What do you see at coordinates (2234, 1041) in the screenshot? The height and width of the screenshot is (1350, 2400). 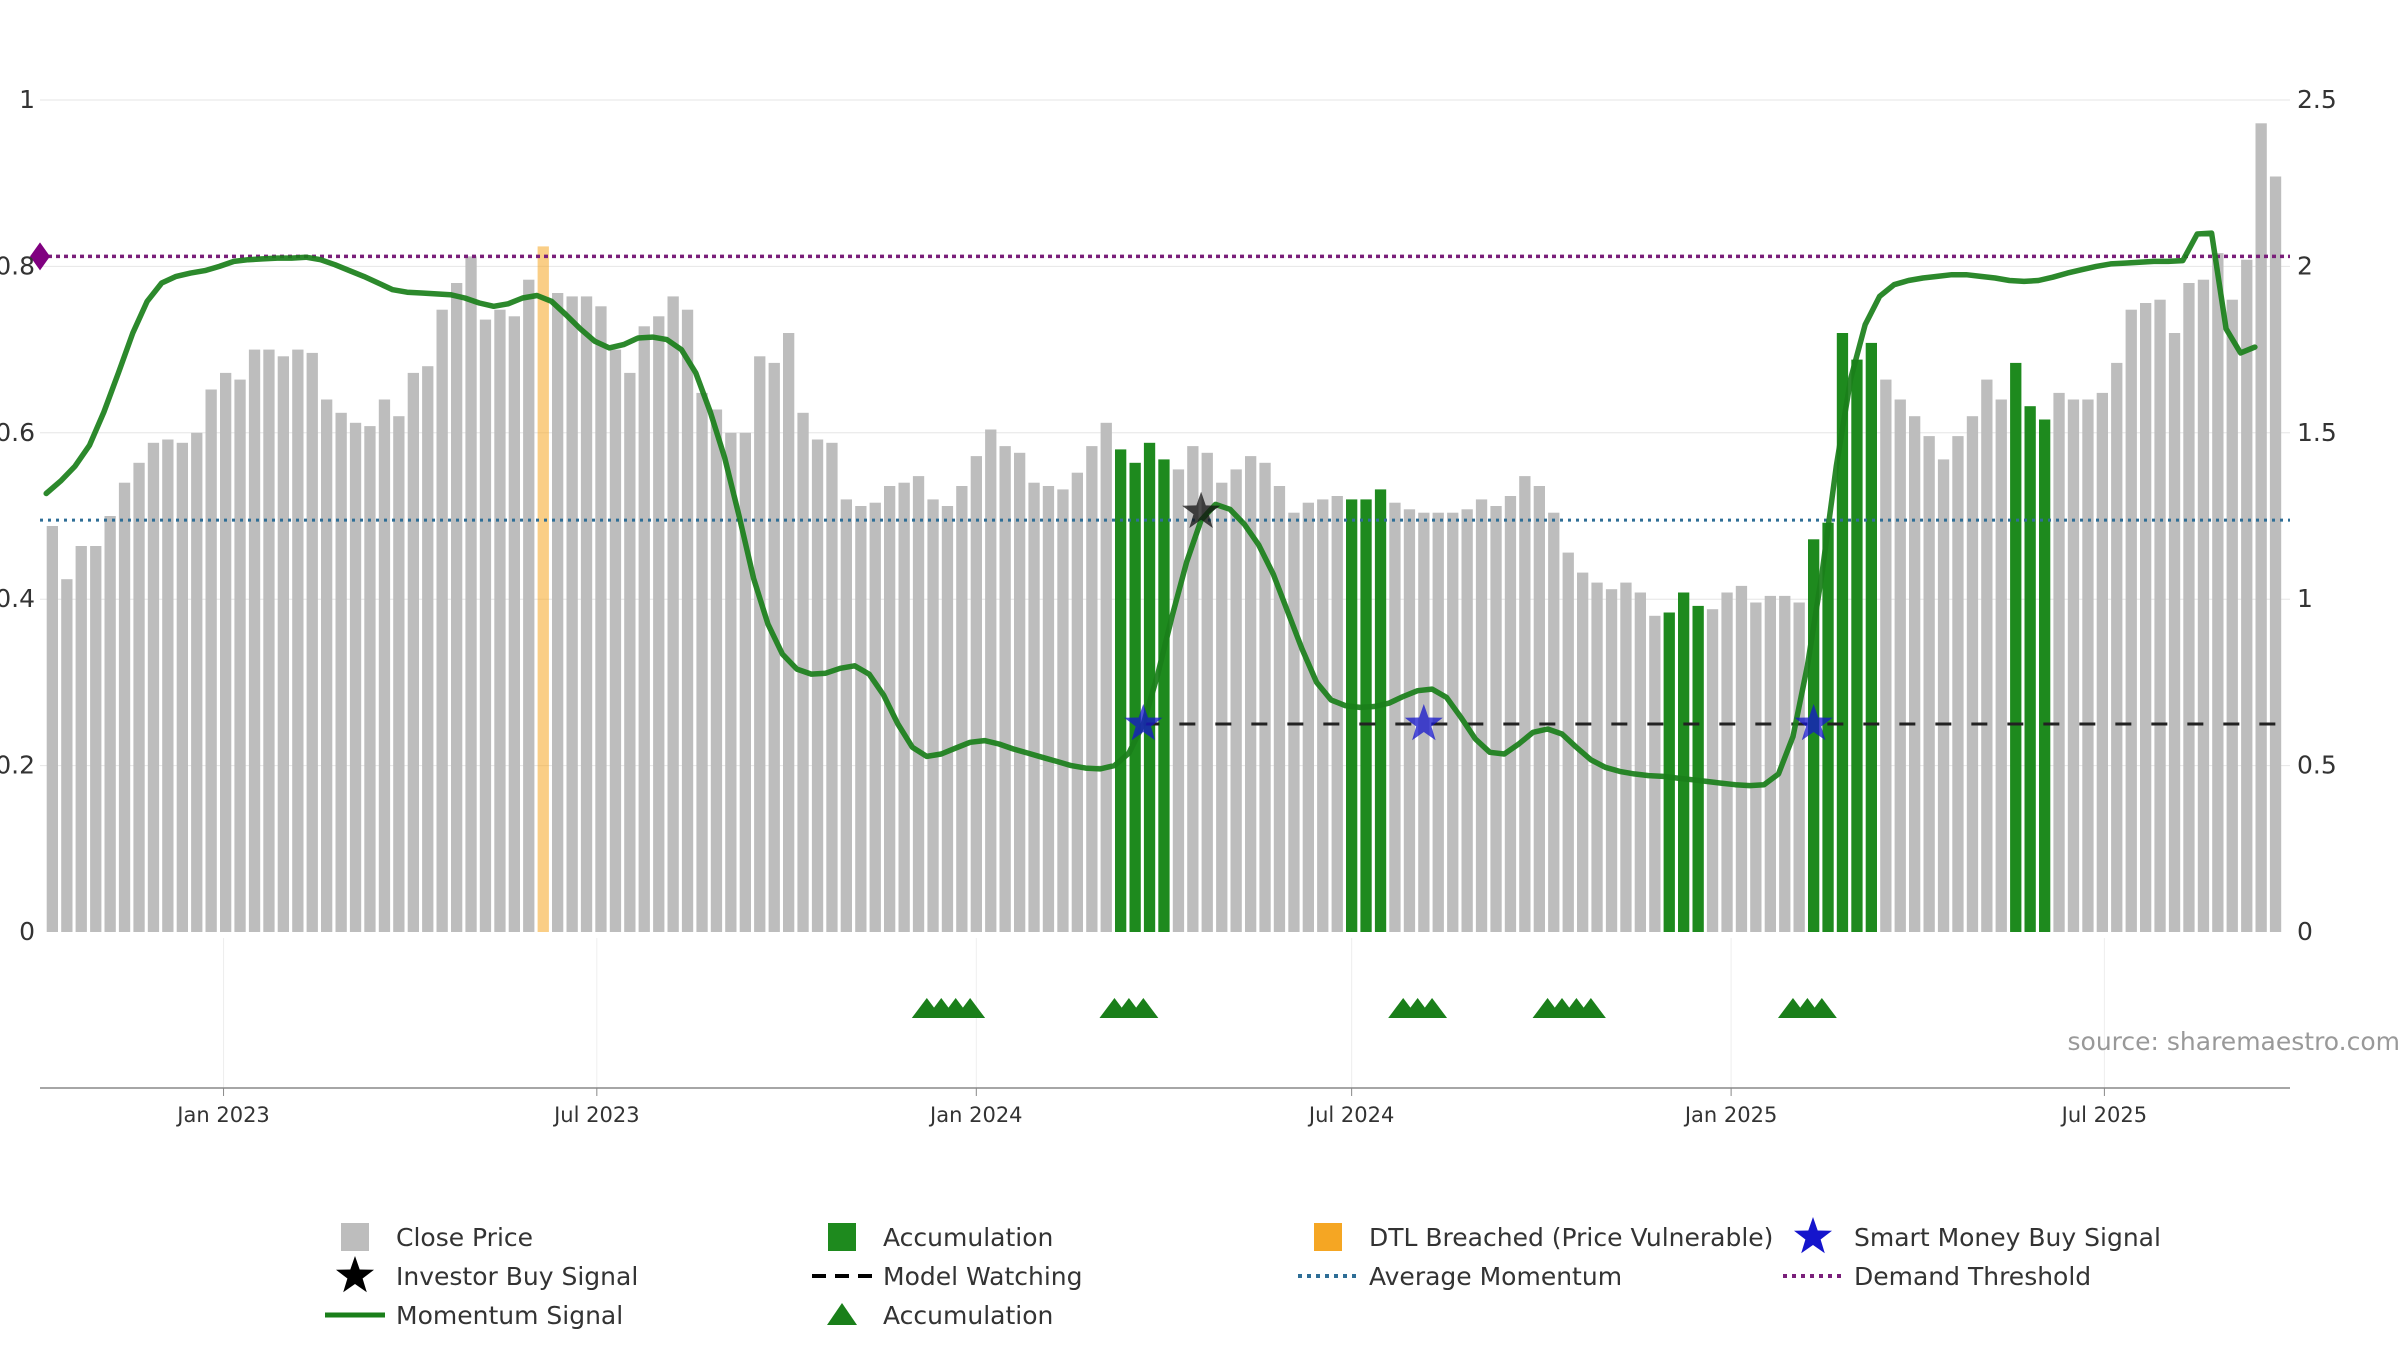 I see `source-label: source: sharemaestro.com` at bounding box center [2234, 1041].